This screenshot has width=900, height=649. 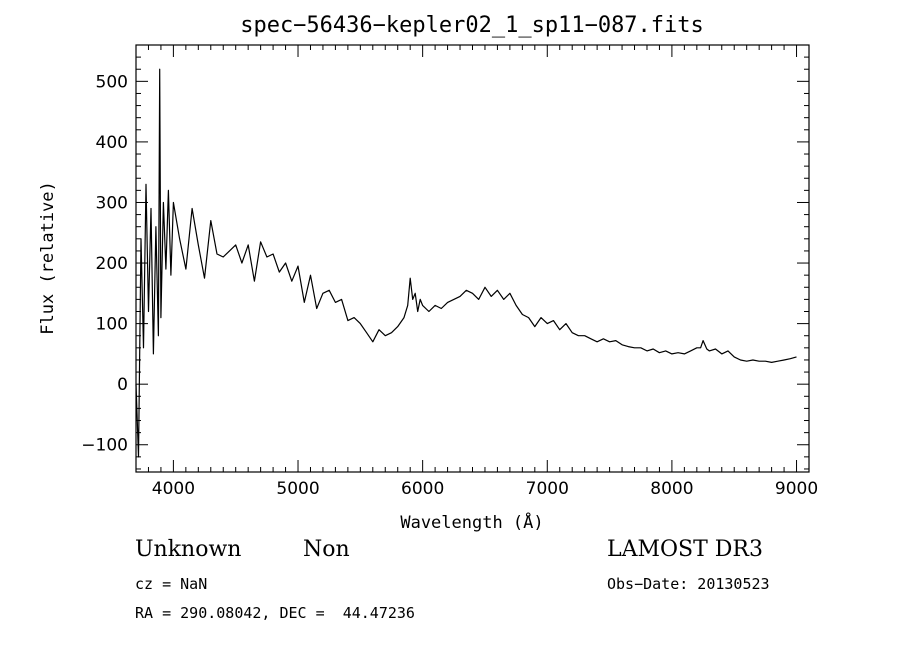 What do you see at coordinates (796, 489) in the screenshot?
I see `x-tick-label: 9000` at bounding box center [796, 489].